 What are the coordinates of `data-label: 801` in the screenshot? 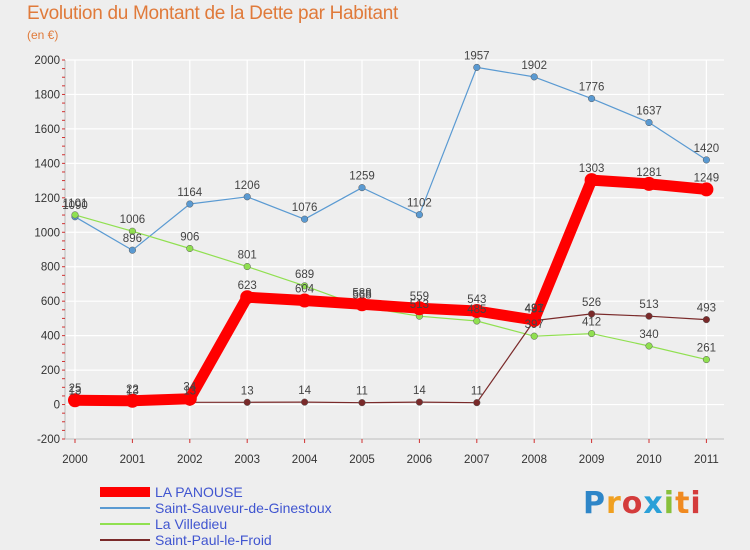 It's located at (247, 256).